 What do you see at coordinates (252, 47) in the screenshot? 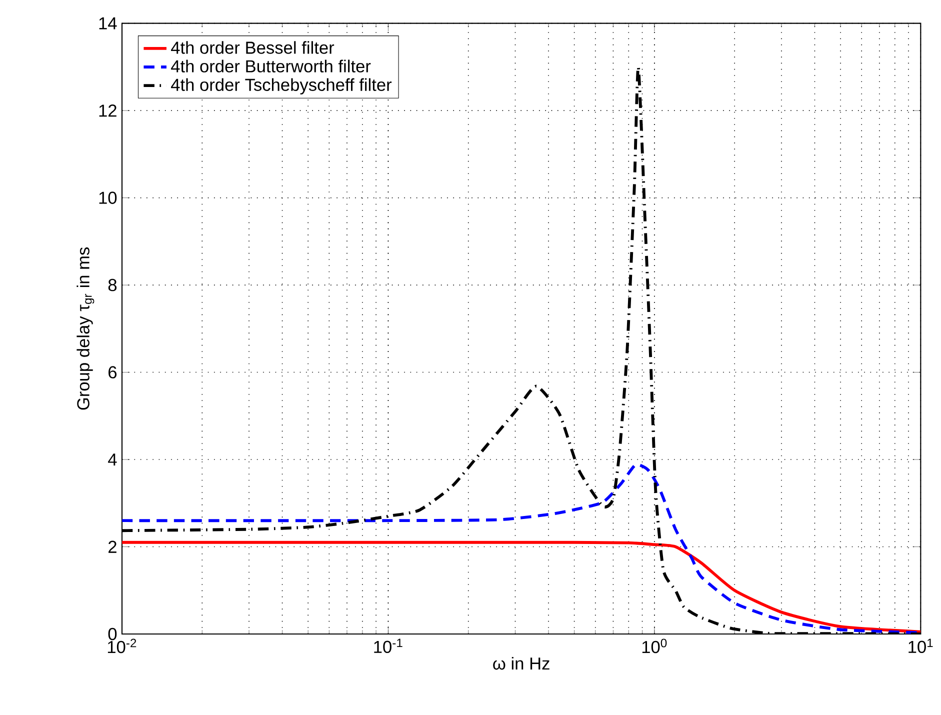
I see `legend-label: 4th order Bessel filter` at bounding box center [252, 47].